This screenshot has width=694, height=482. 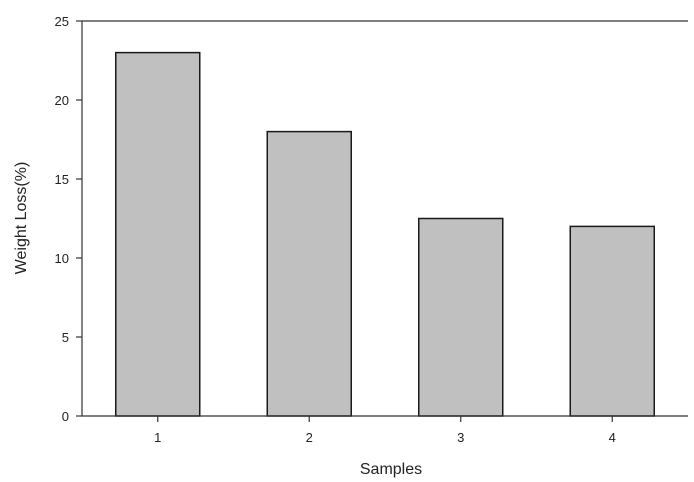 I want to click on y-tick-label: 10, so click(x=62, y=258).